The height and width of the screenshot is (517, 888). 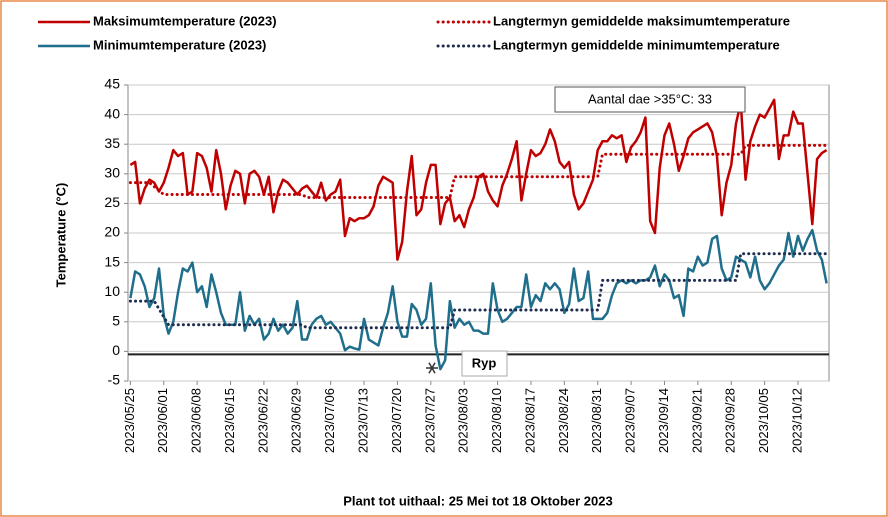 I want to click on annotation: Ryp, so click(x=484, y=362).